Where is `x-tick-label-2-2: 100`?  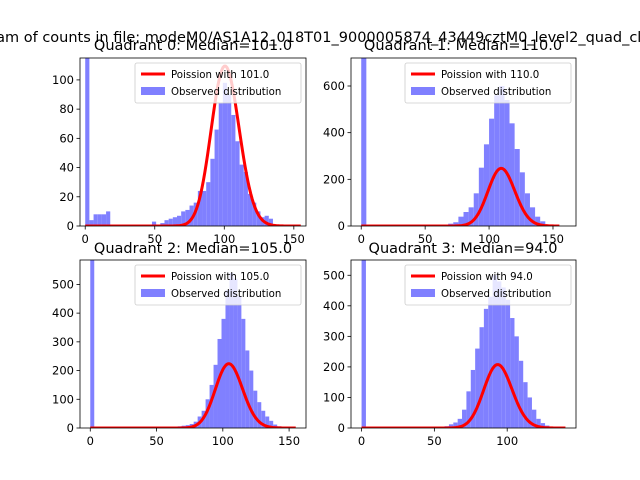
x-tick-label-2-2: 100 is located at coordinates (223, 441).